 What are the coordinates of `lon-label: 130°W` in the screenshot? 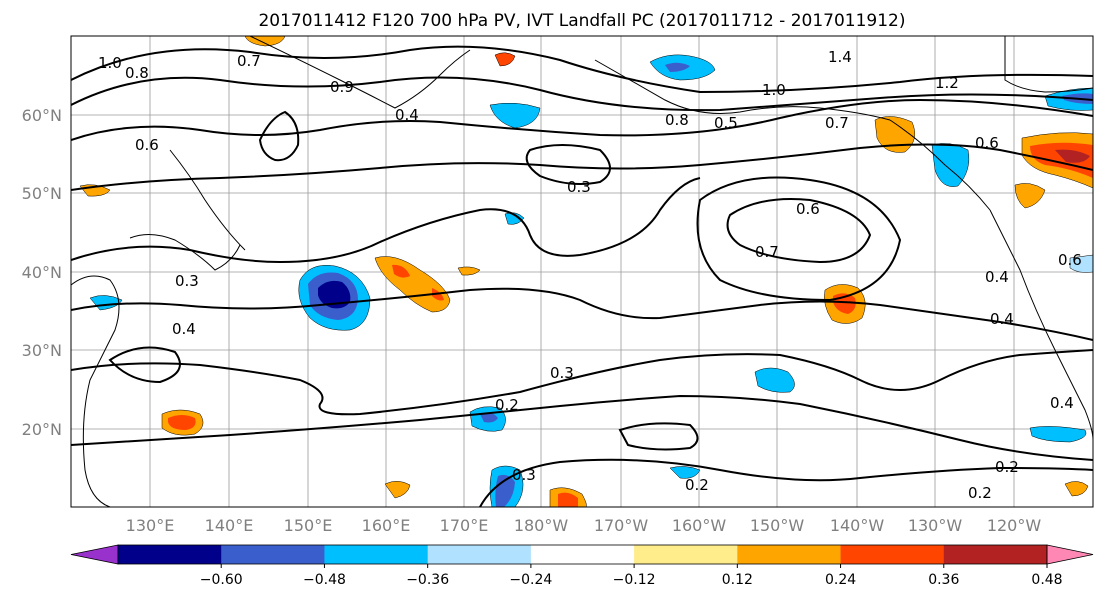 It's located at (935, 525).